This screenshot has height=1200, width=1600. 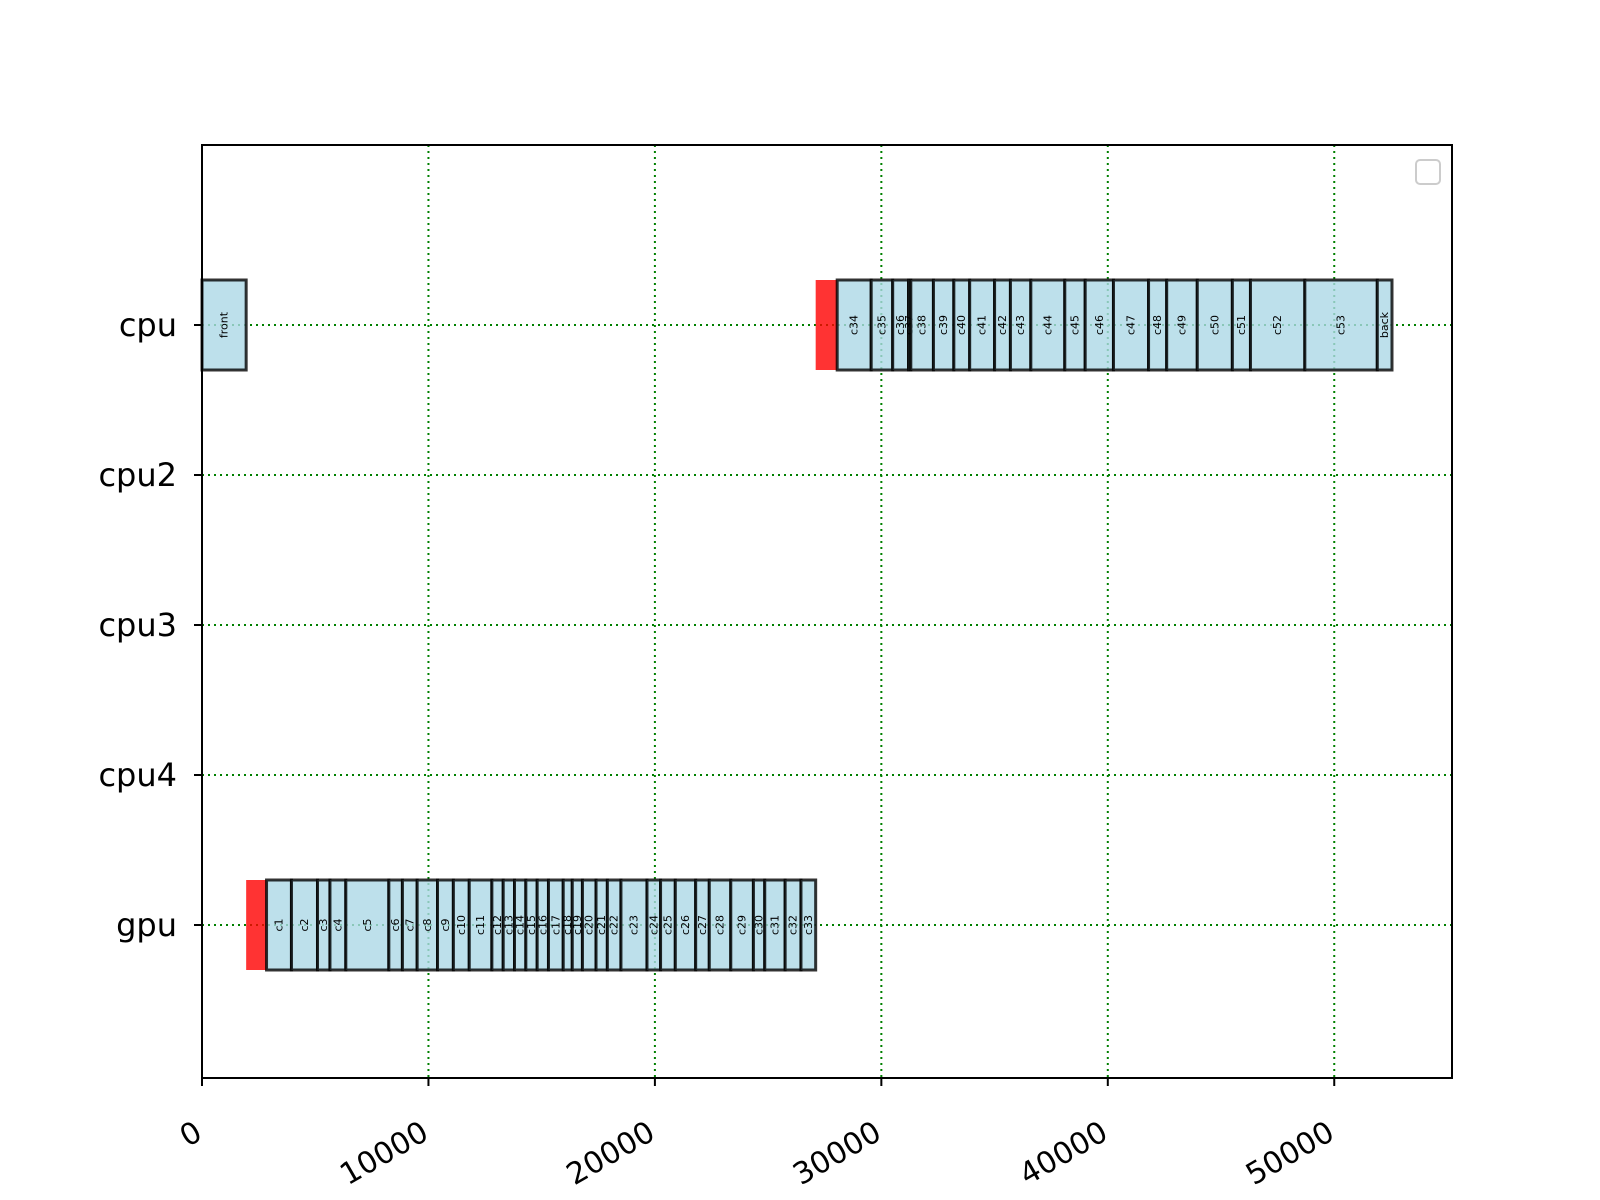 I want to click on task-label: c50, so click(x=1214, y=325).